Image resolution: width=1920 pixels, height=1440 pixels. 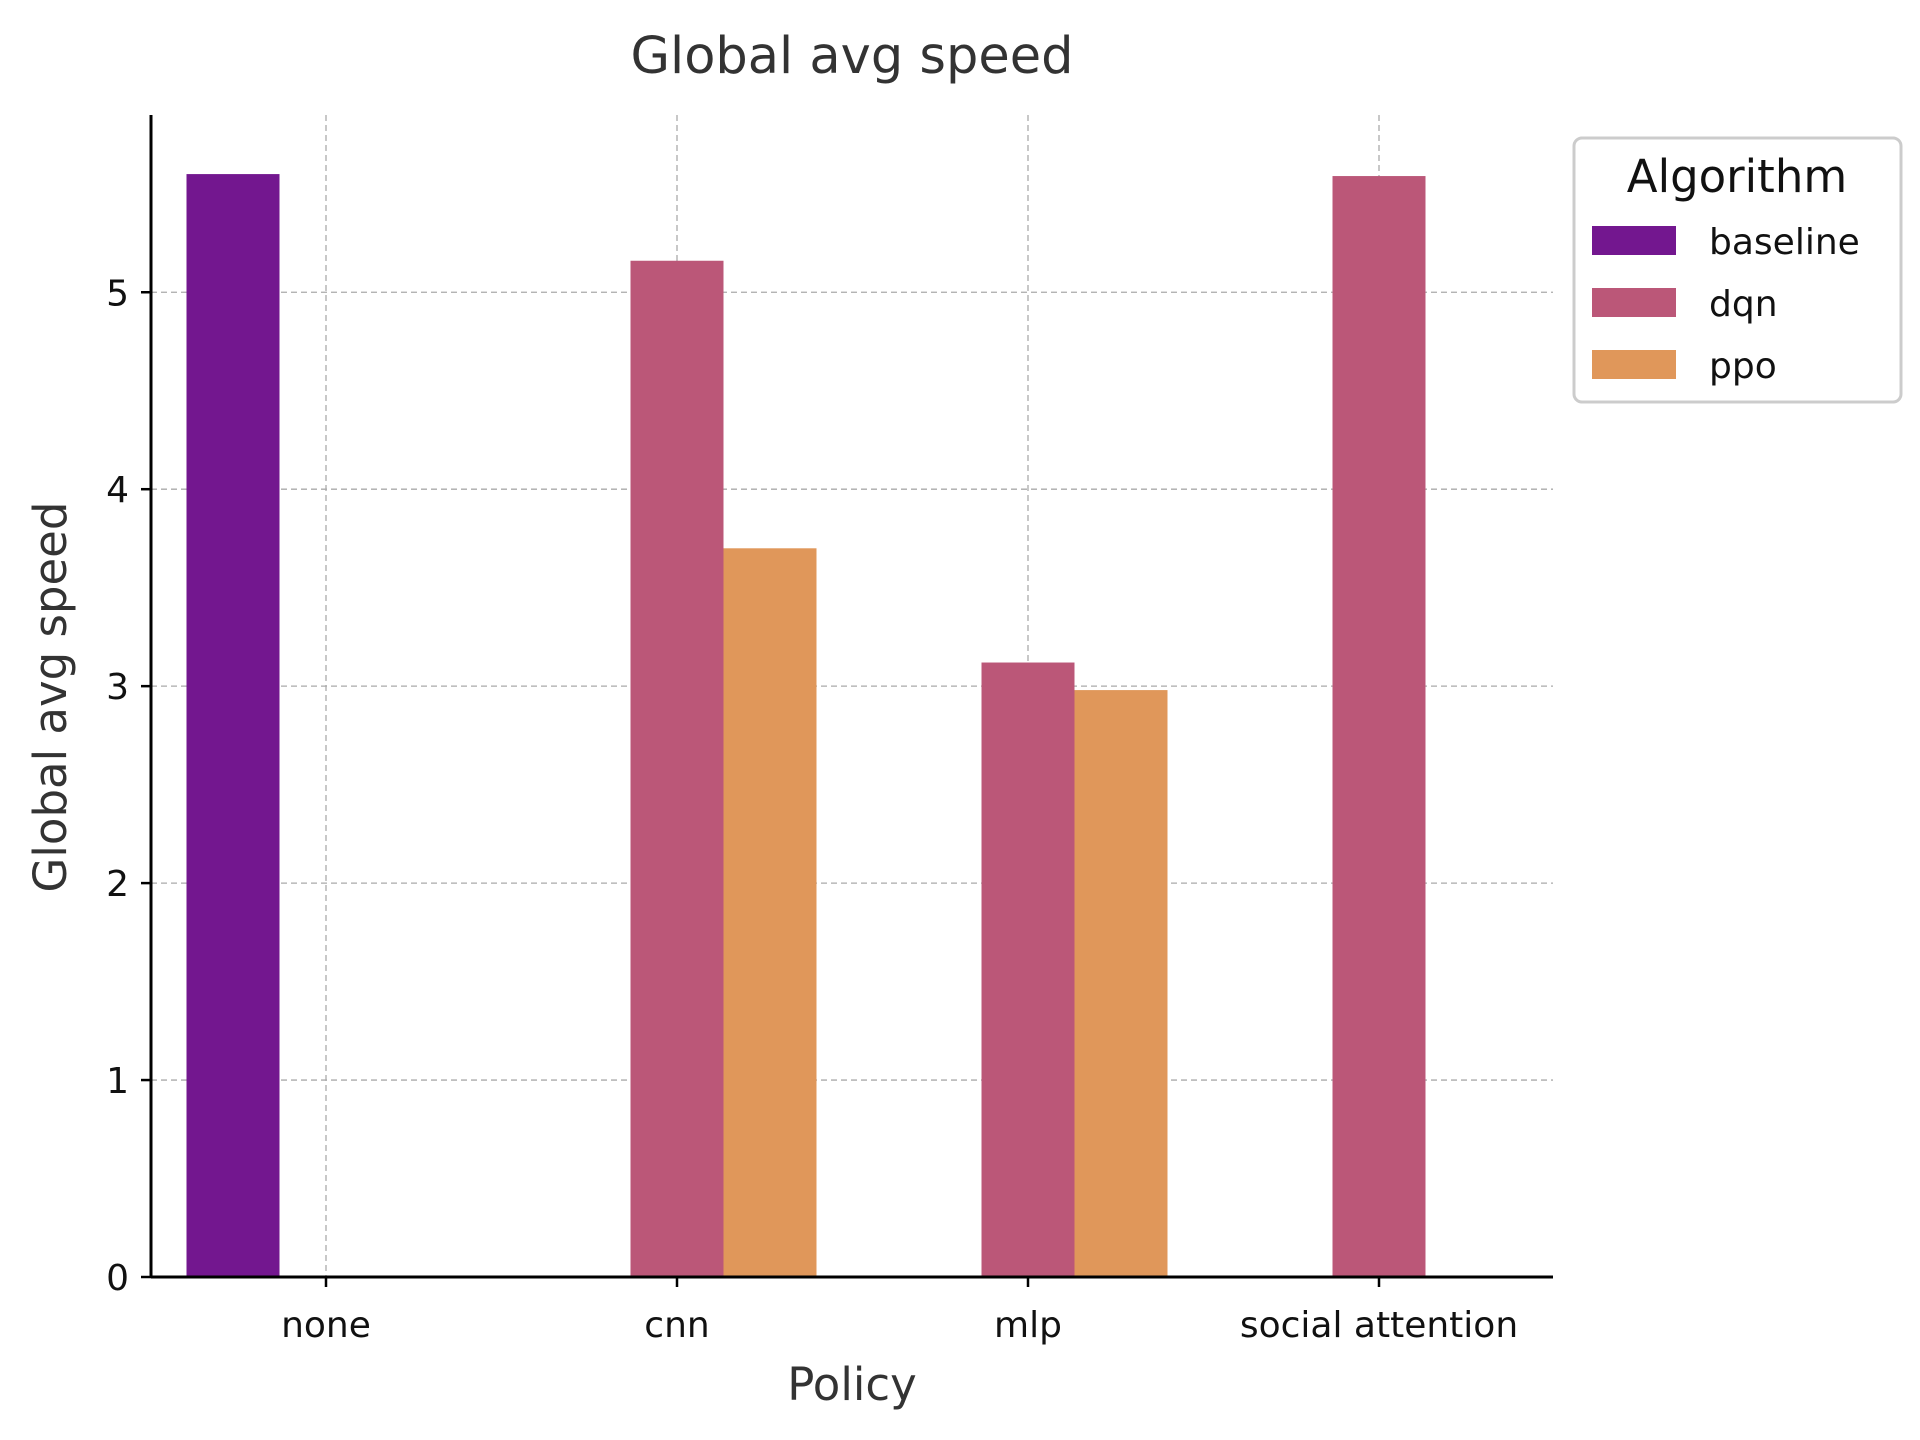 I want to click on x-tick-label-3: social attention, so click(x=1379, y=1325).